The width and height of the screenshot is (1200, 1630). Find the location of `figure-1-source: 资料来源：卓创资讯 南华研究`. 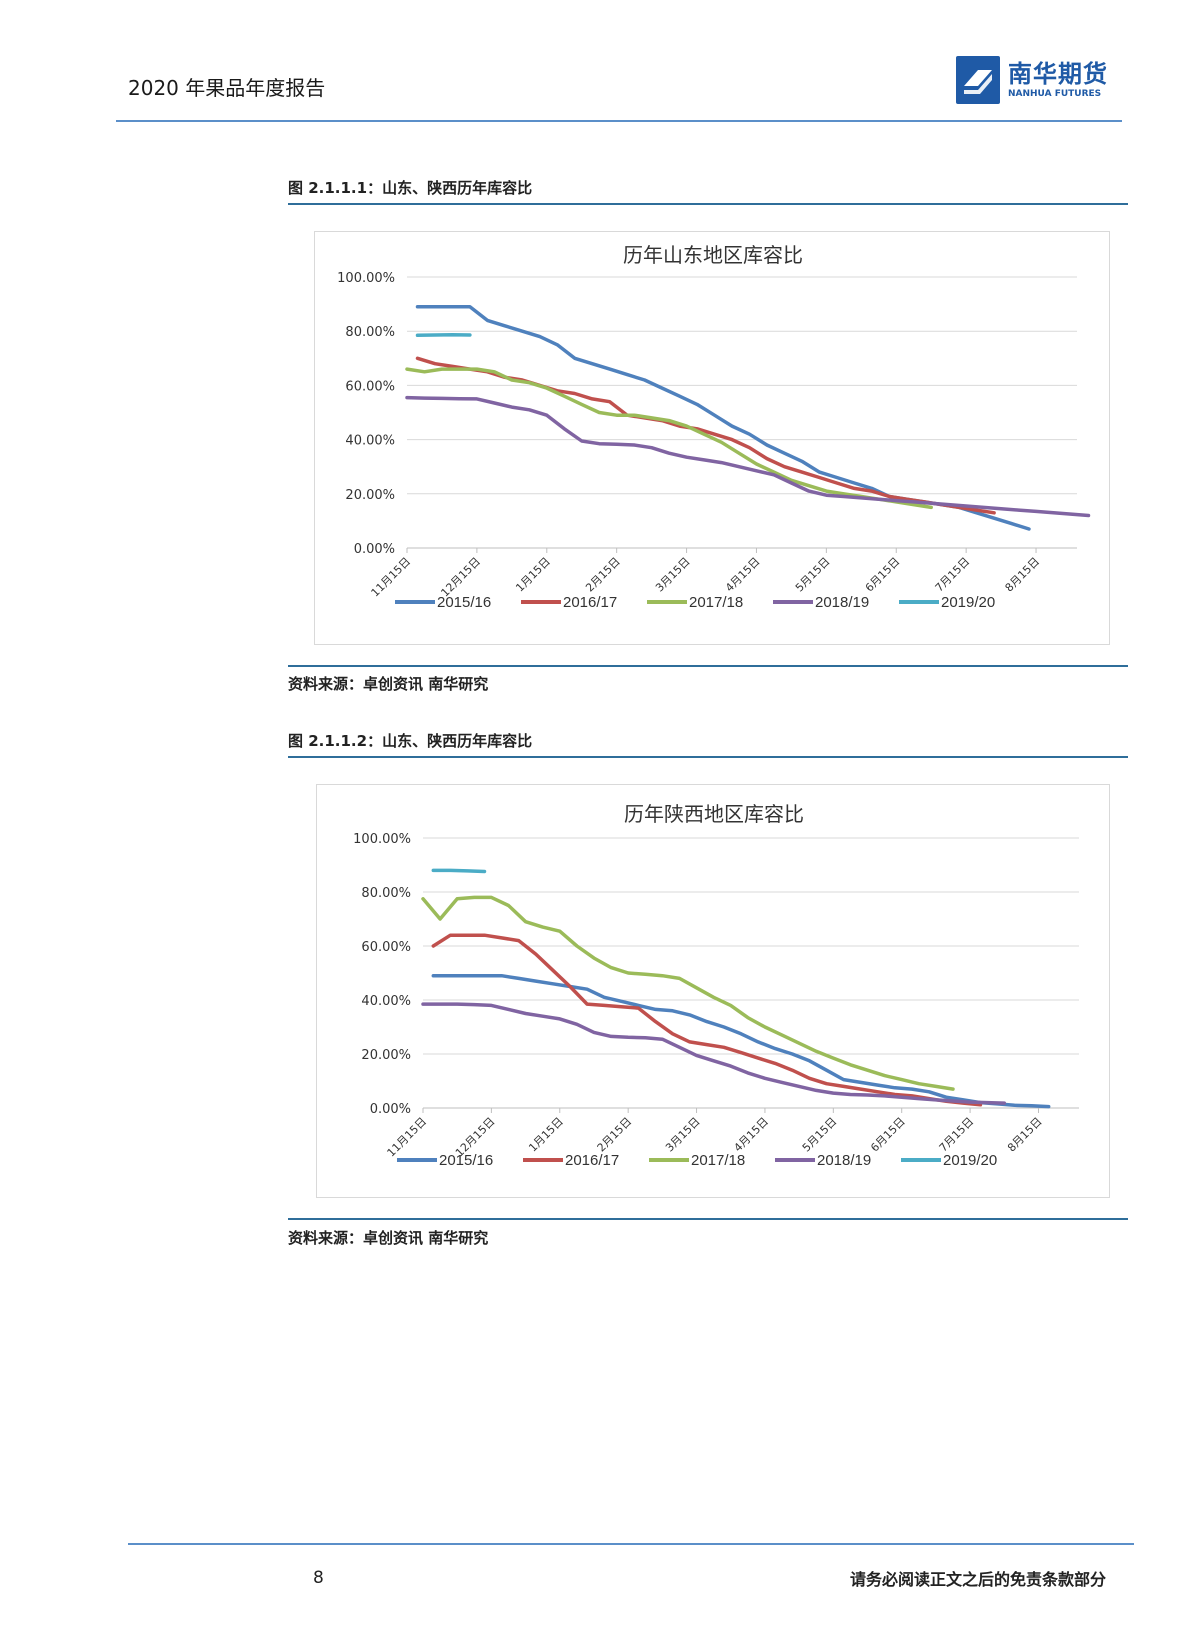

figure-1-source: 资料来源：卓创资讯 南华研究 is located at coordinates (388, 684).